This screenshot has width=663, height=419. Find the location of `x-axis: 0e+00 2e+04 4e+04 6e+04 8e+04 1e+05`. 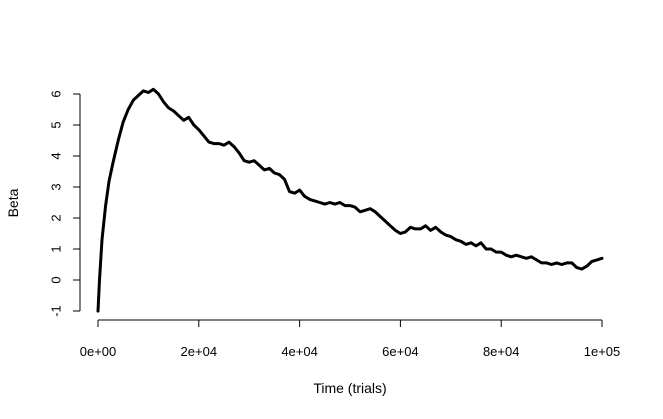

x-axis: 0e+00 2e+04 4e+04 6e+04 8e+04 1e+05 is located at coordinates (350, 339).